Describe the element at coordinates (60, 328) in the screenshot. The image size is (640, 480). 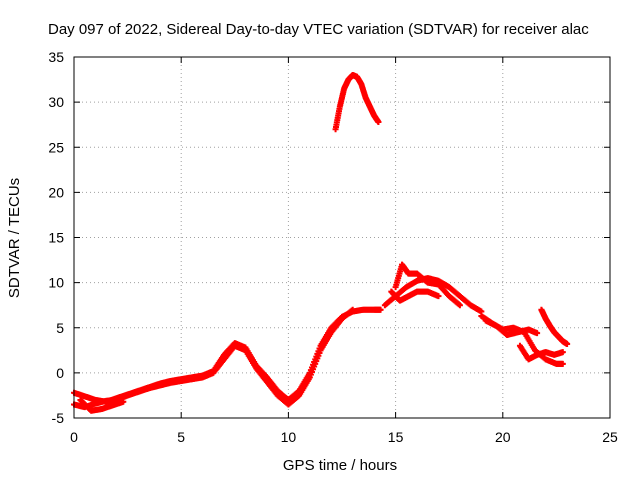
I see `y-tick-label: 5` at that location.